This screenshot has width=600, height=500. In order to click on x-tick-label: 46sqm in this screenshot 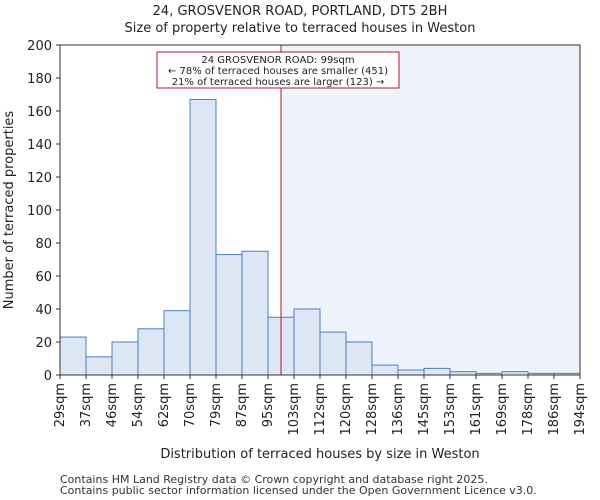, I will do `click(112, 405)`.